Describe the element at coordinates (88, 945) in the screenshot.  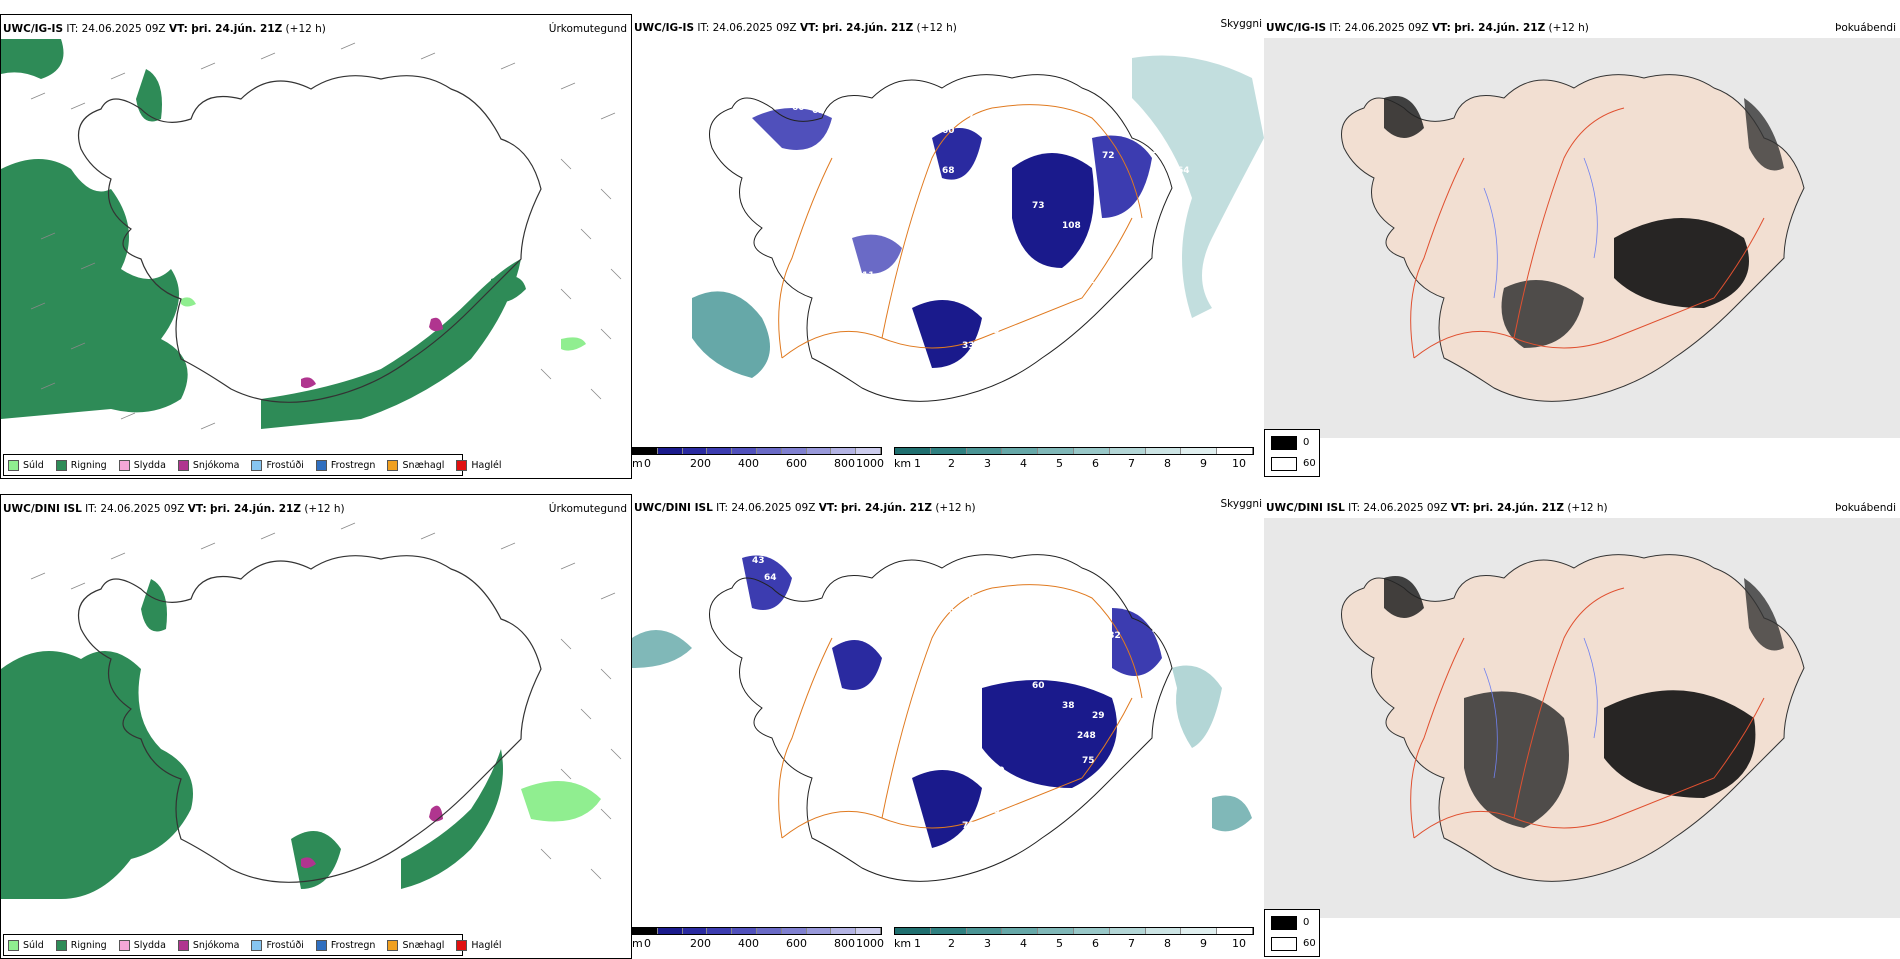
I see `legend-label: Rigning` at that location.